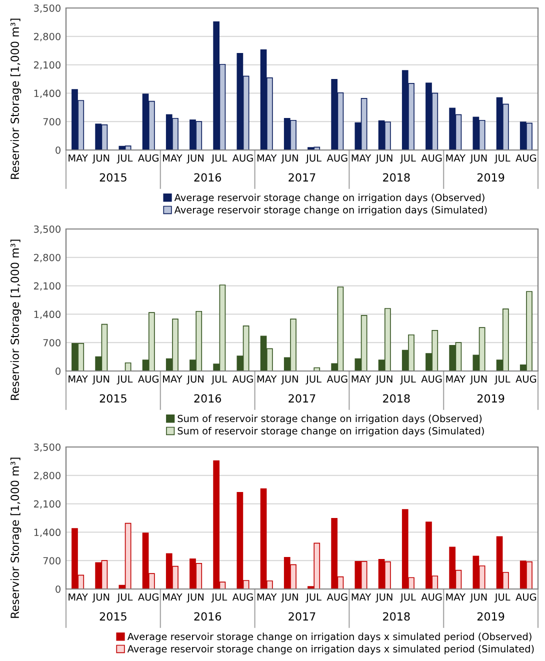 The image size is (545, 661). Describe the element at coordinates (330, 419) in the screenshot. I see `legend-label: Sum of reservoir storage change on irrigation days (Observed)` at that location.